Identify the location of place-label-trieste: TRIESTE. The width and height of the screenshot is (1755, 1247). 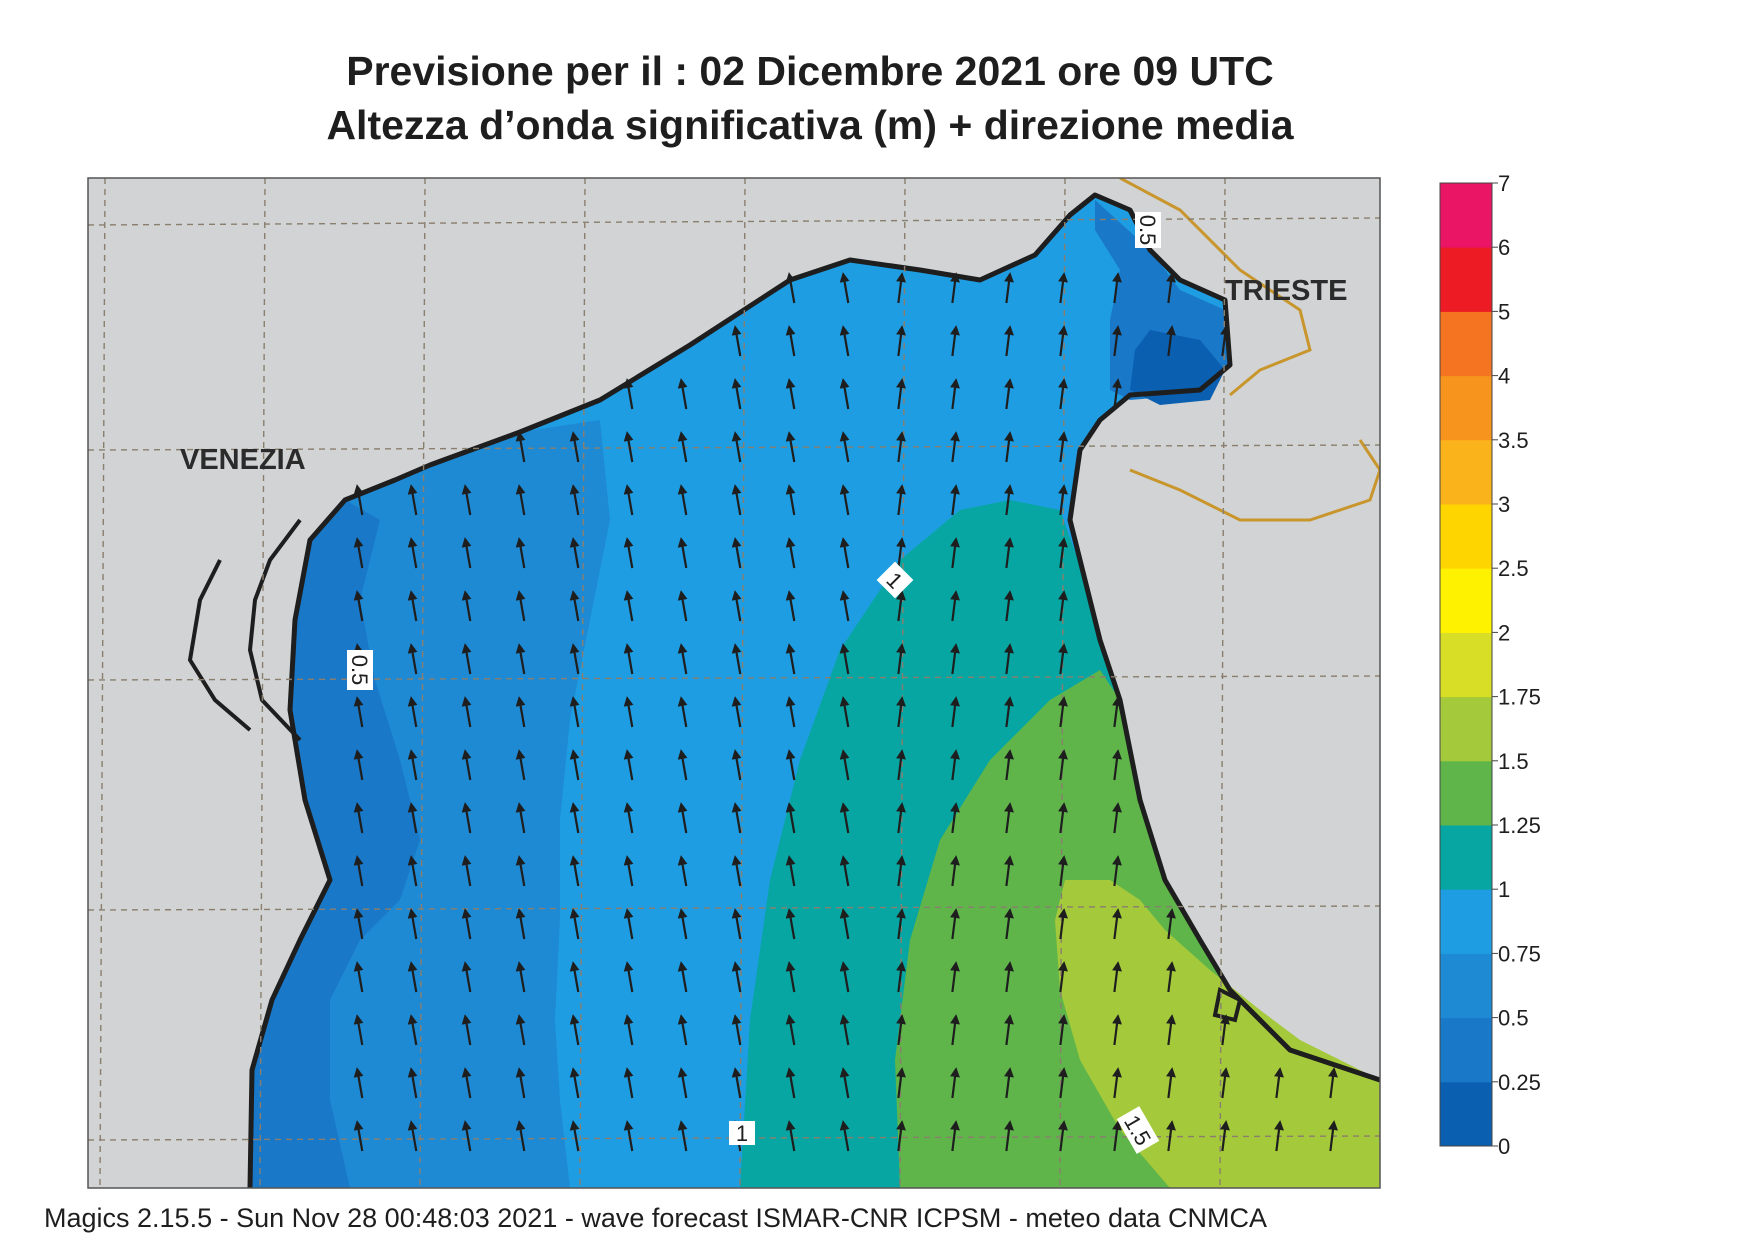
(1286, 291).